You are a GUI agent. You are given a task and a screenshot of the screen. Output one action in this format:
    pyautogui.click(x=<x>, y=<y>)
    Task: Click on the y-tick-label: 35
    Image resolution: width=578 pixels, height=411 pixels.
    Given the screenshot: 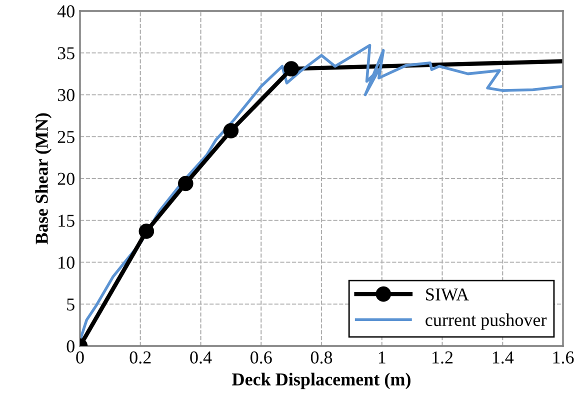 What is the action you would take?
    pyautogui.click(x=66, y=53)
    